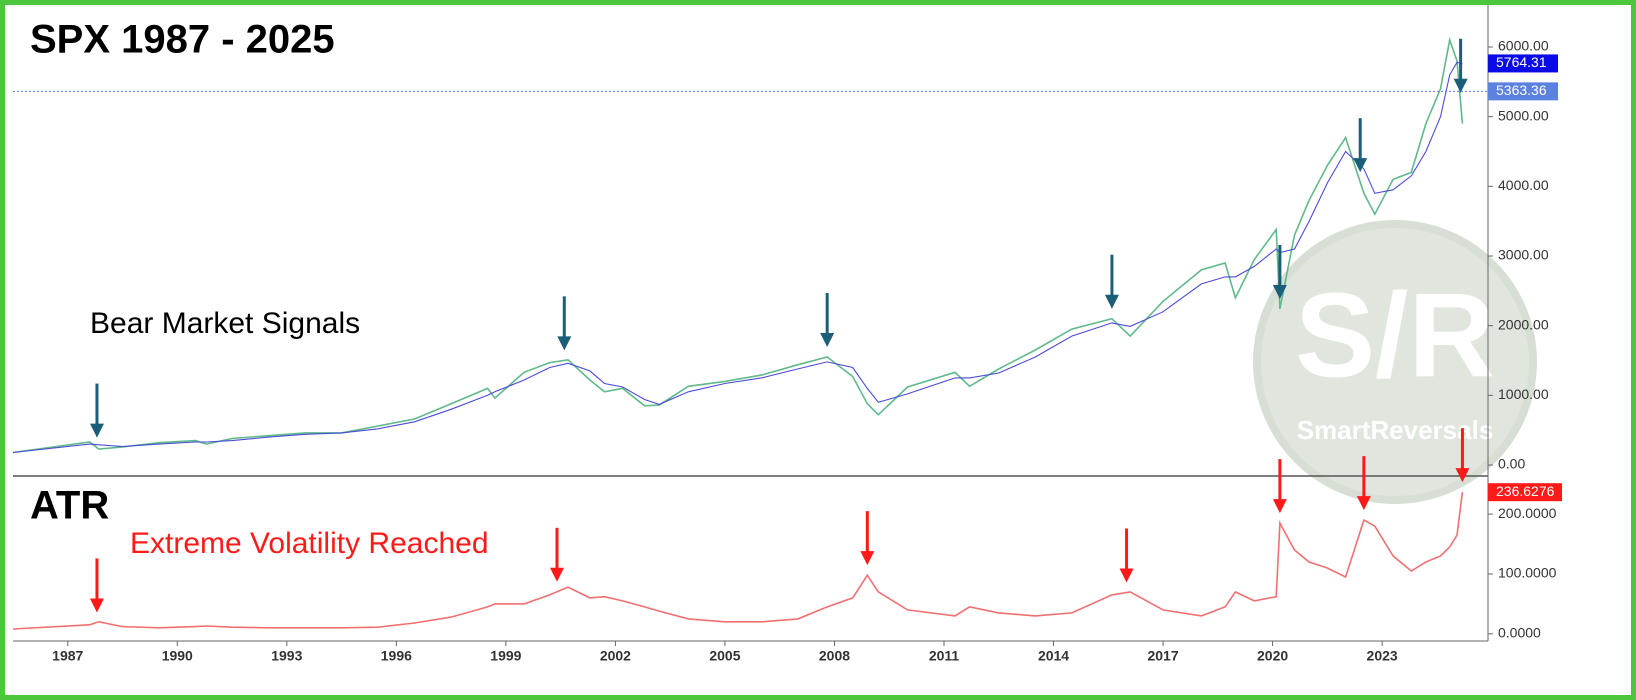  What do you see at coordinates (1382, 656) in the screenshot?
I see `x-tick-label: 2023` at bounding box center [1382, 656].